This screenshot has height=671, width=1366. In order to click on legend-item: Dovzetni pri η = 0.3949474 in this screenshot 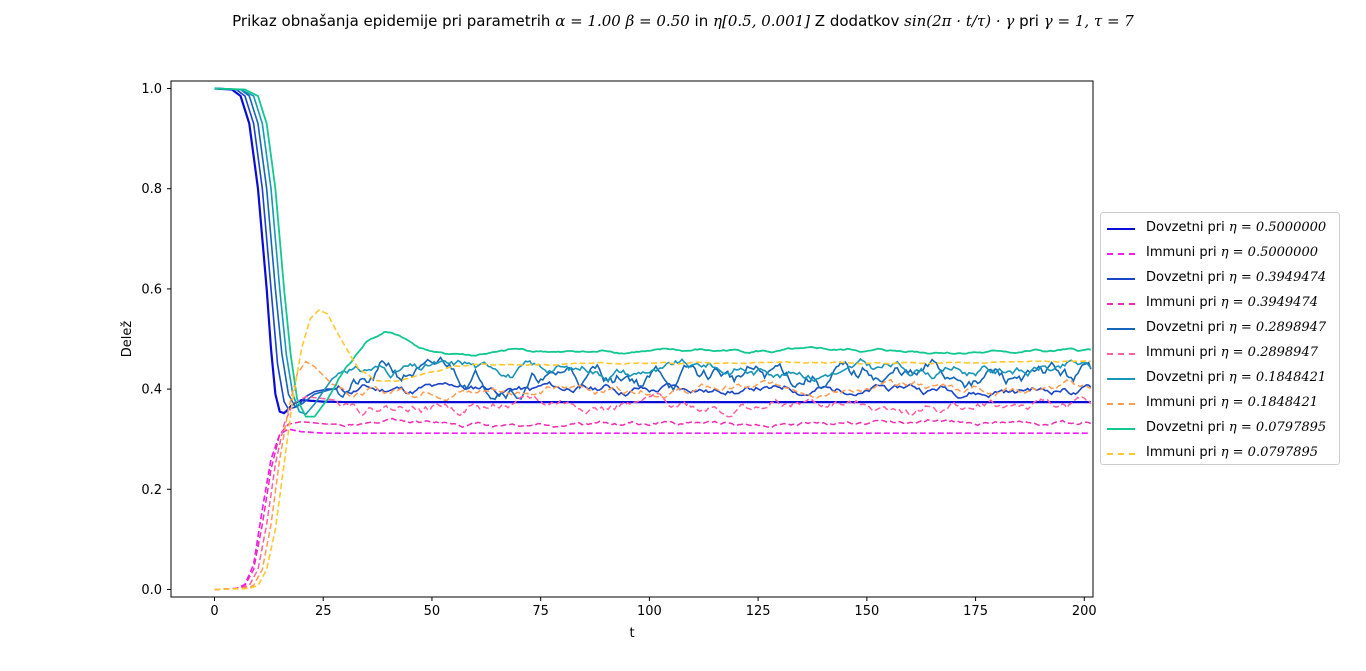, I will do `click(1221, 279)`.